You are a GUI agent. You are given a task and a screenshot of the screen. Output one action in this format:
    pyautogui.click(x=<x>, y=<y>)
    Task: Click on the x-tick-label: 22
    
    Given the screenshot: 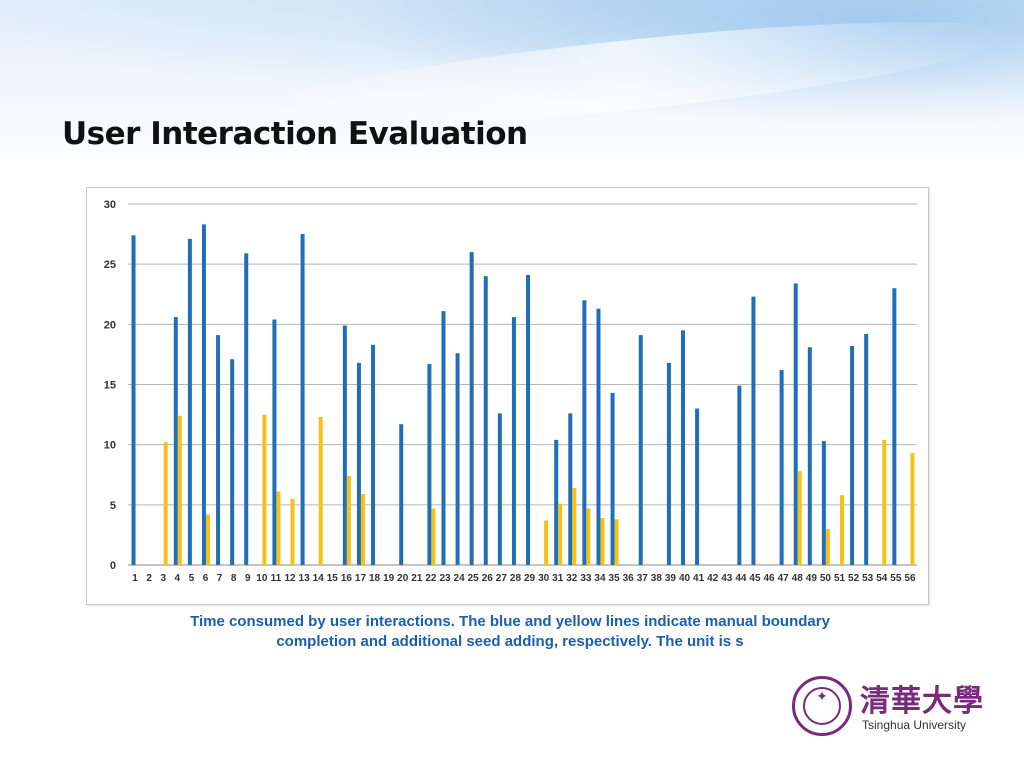 What is the action you would take?
    pyautogui.click(x=431, y=578)
    